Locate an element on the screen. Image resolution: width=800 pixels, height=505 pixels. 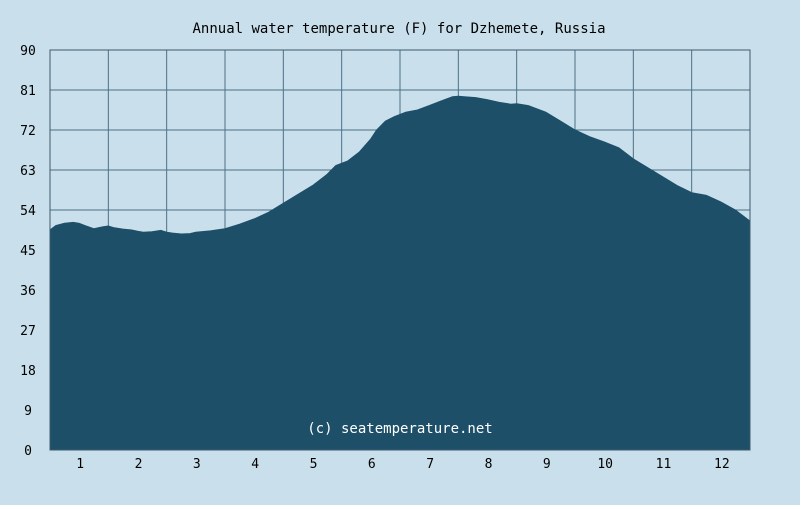
y-tick-label: 81 is located at coordinates (28, 91).